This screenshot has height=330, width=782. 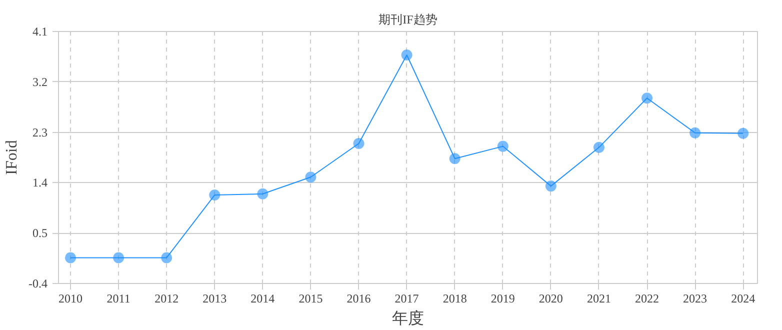 I want to click on x-tick-label: 2015, so click(x=310, y=299).